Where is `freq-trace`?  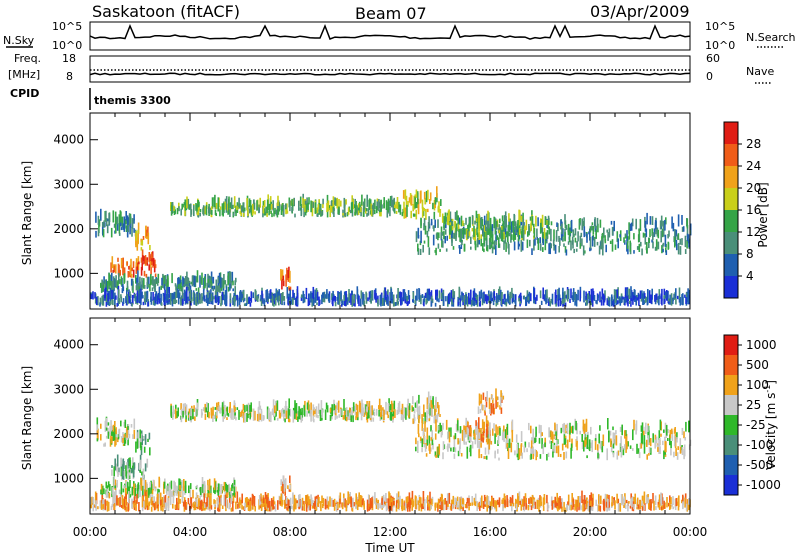
freq-trace is located at coordinates (390, 74).